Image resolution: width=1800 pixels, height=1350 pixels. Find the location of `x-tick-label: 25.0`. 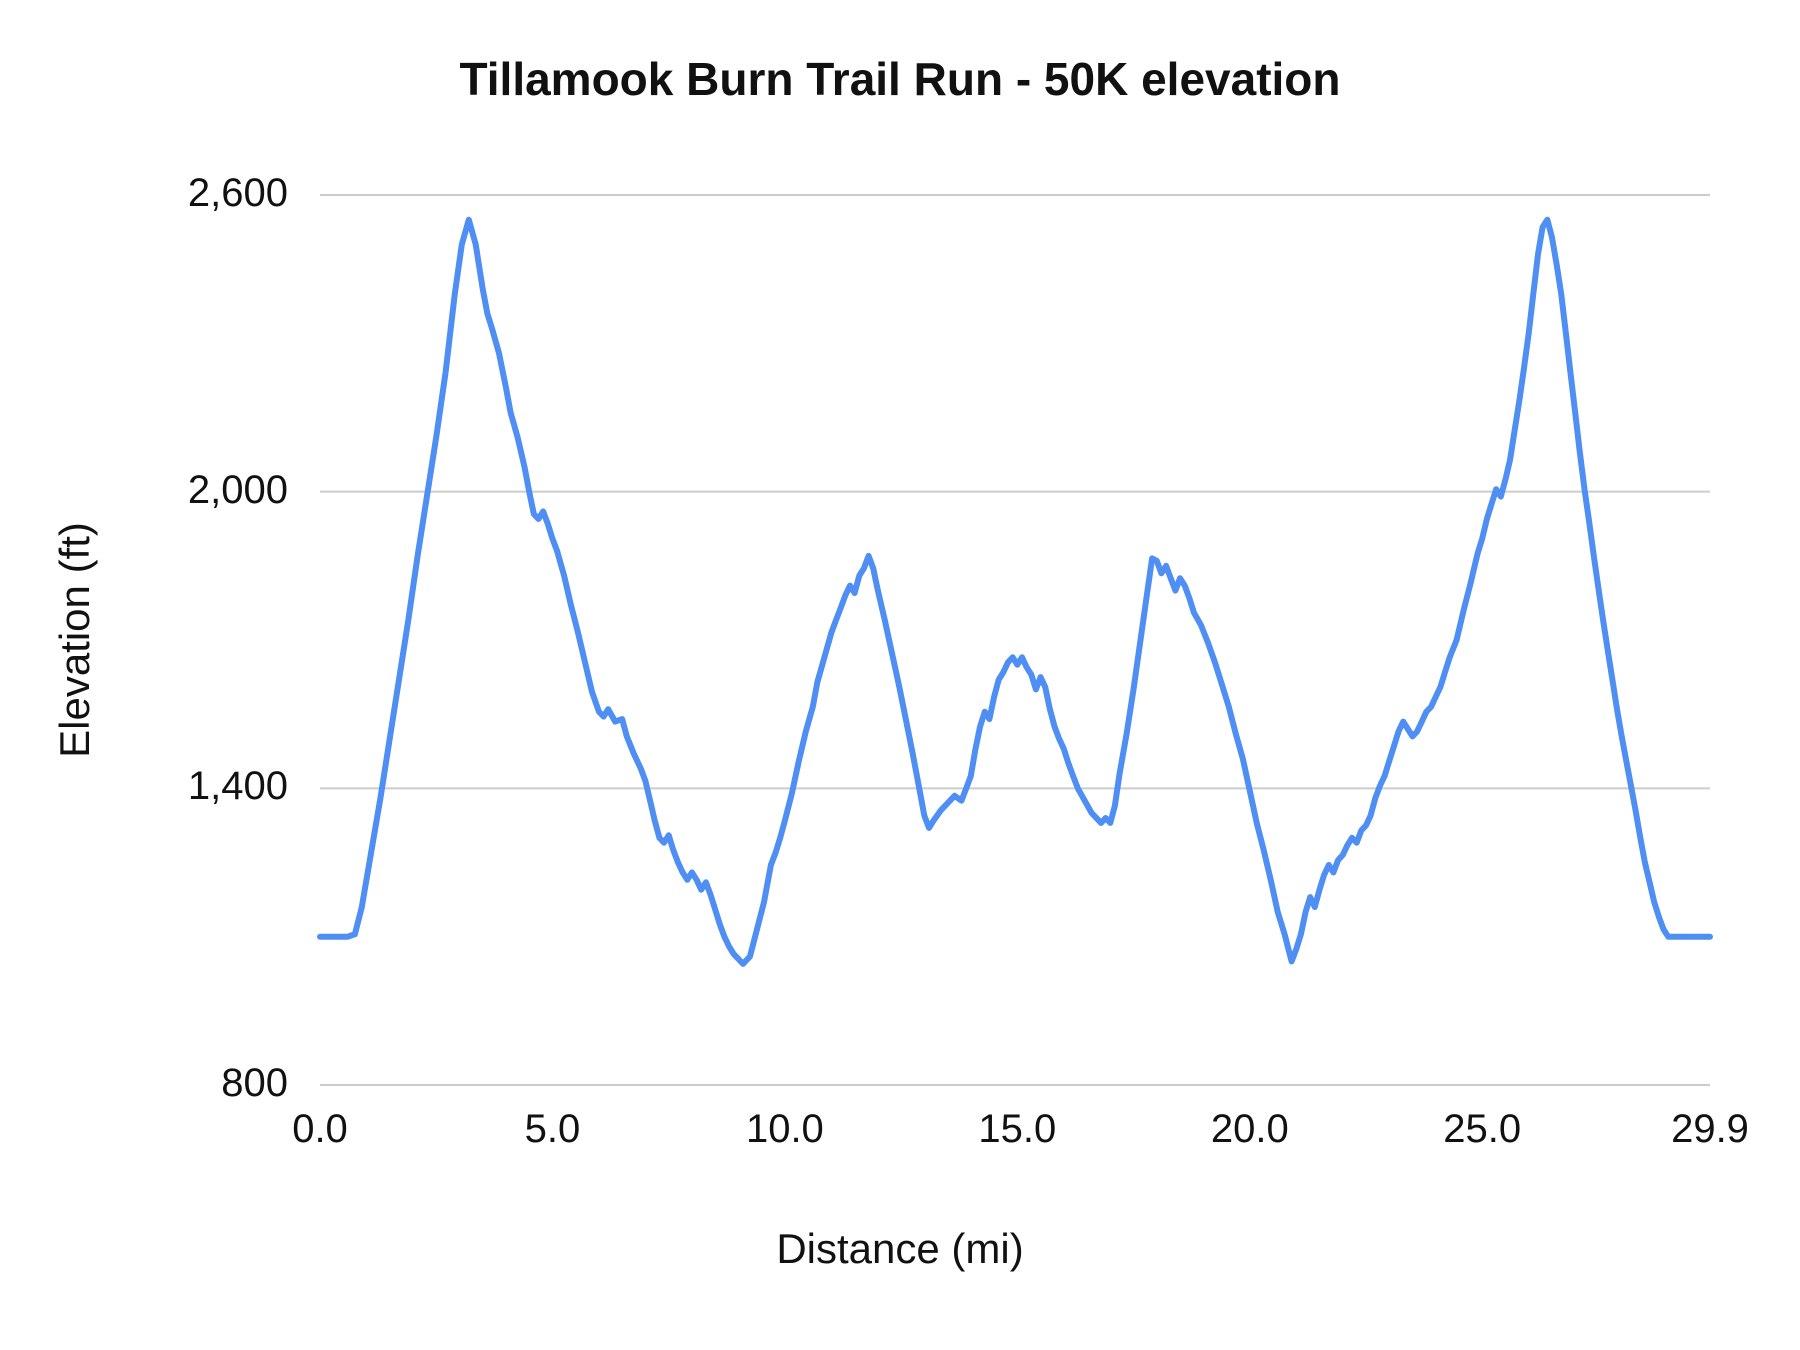

x-tick-label: 25.0 is located at coordinates (1482, 1129).